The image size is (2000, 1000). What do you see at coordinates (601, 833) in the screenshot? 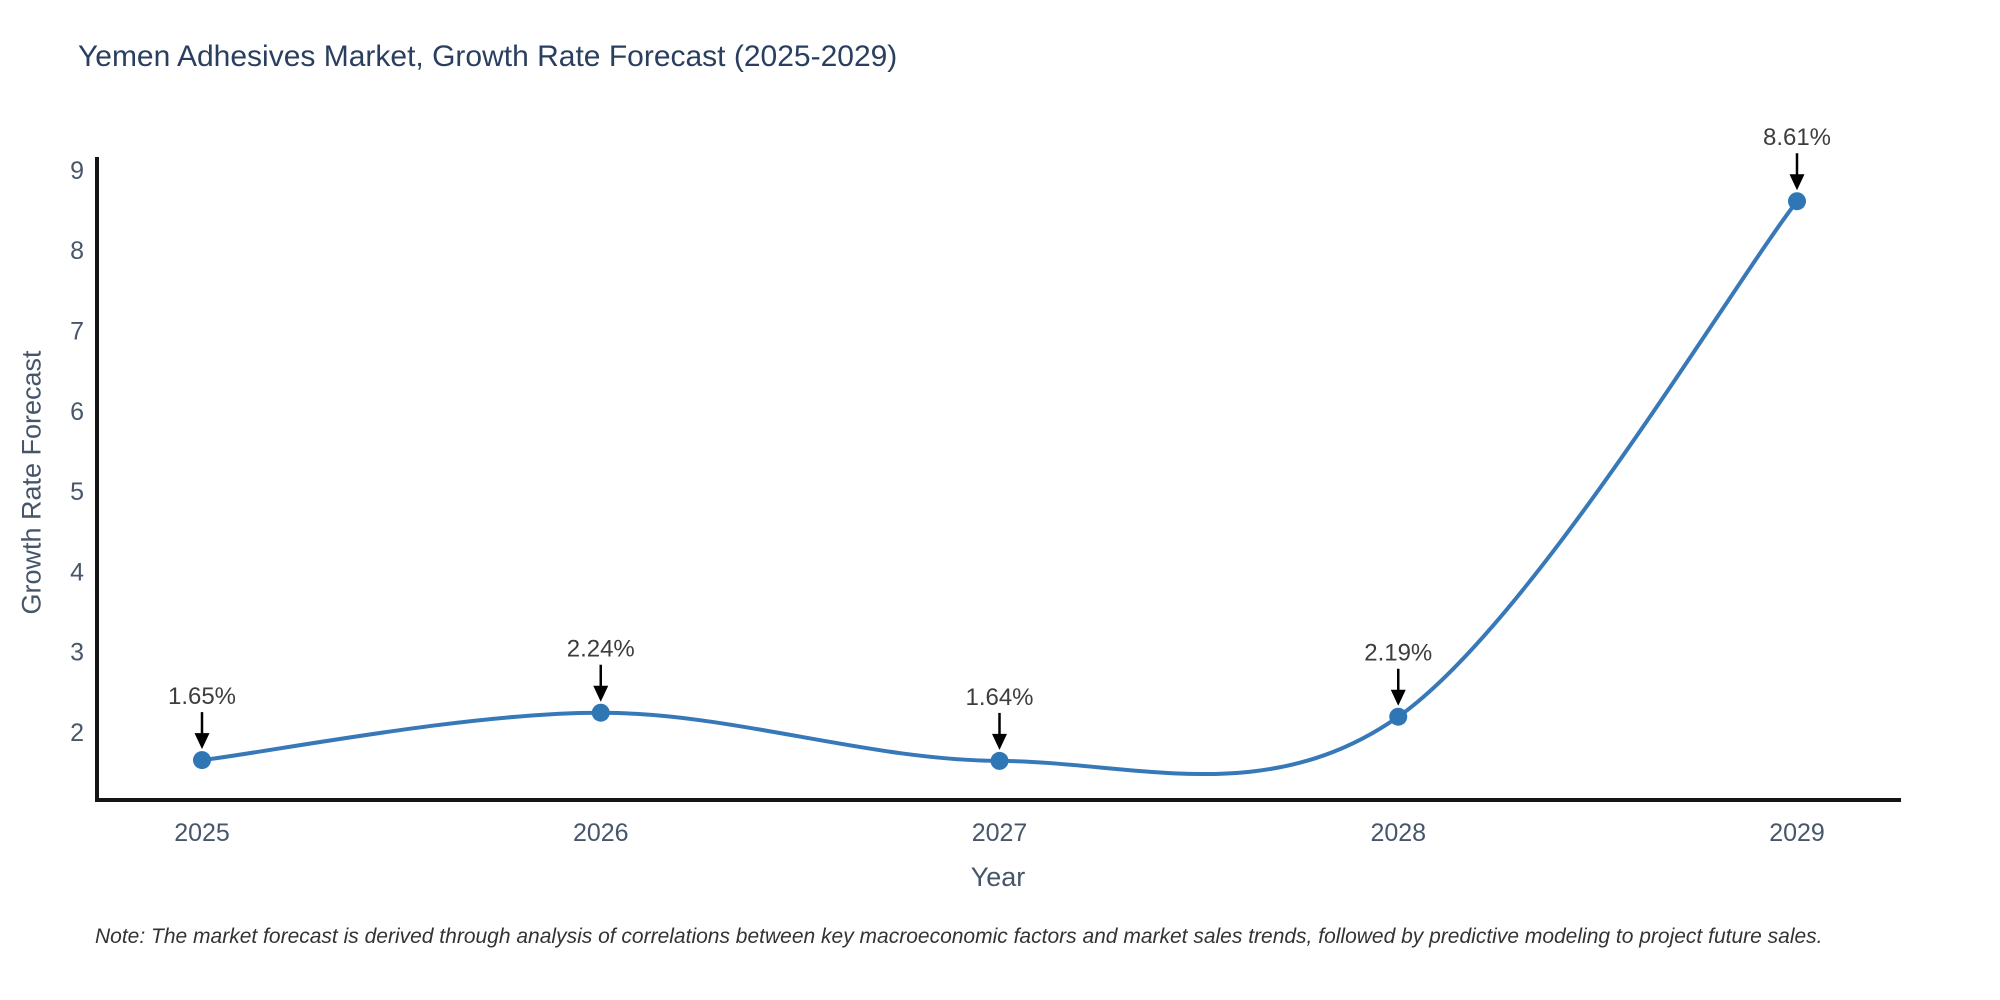
I see `x-tick-label: 2026` at bounding box center [601, 833].